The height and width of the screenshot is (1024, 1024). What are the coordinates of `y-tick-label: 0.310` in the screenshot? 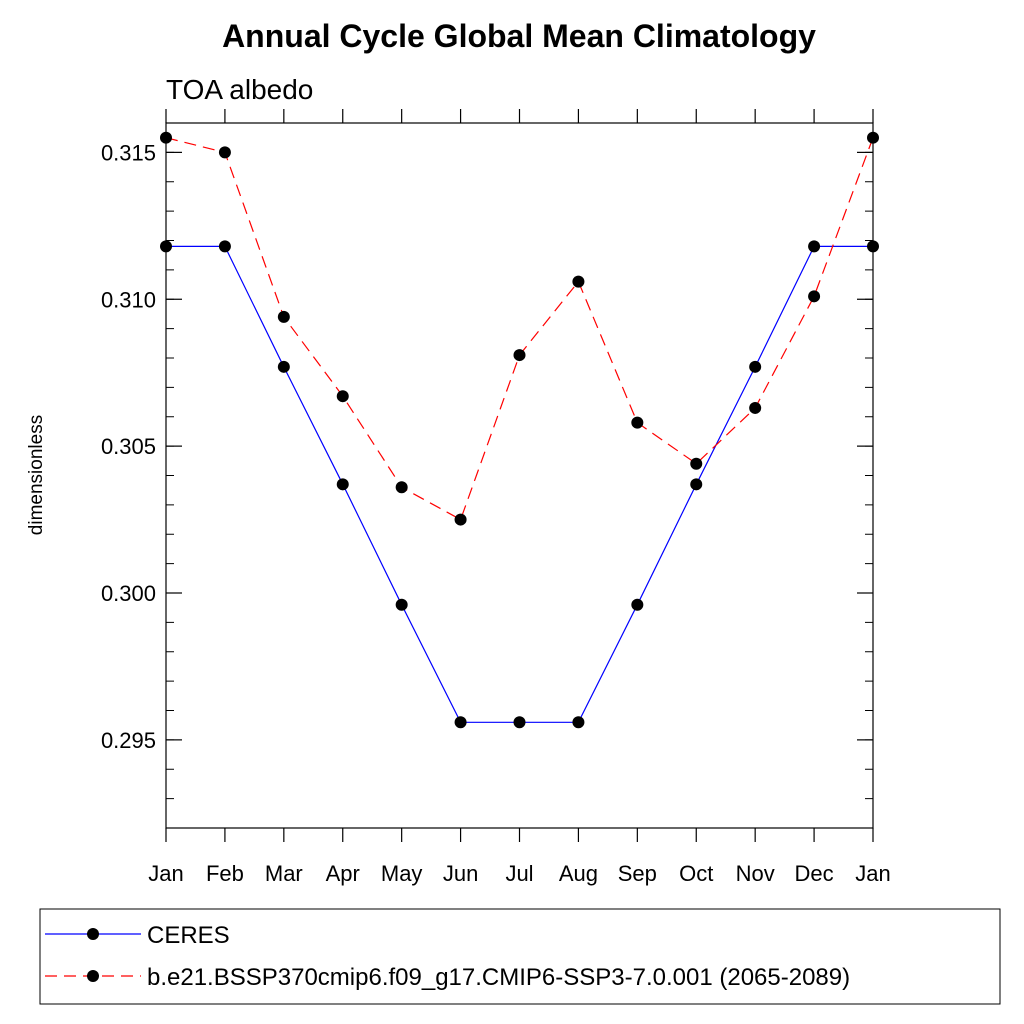 It's located at (128, 299).